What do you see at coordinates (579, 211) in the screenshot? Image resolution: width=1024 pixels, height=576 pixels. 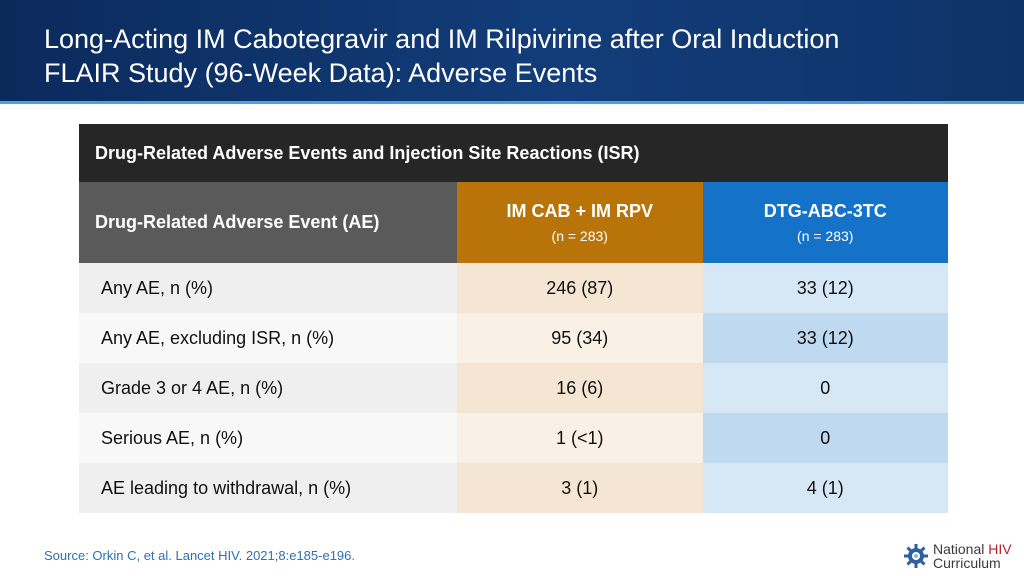 I see `column-name: IM CAB + IM RPV` at bounding box center [579, 211].